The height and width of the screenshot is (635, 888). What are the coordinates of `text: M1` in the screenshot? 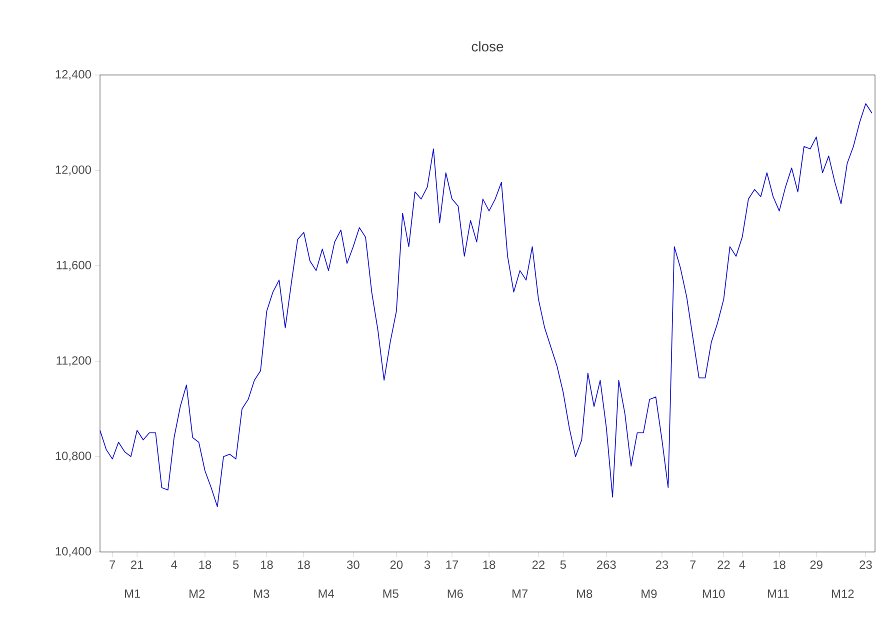 It's located at (132, 594).